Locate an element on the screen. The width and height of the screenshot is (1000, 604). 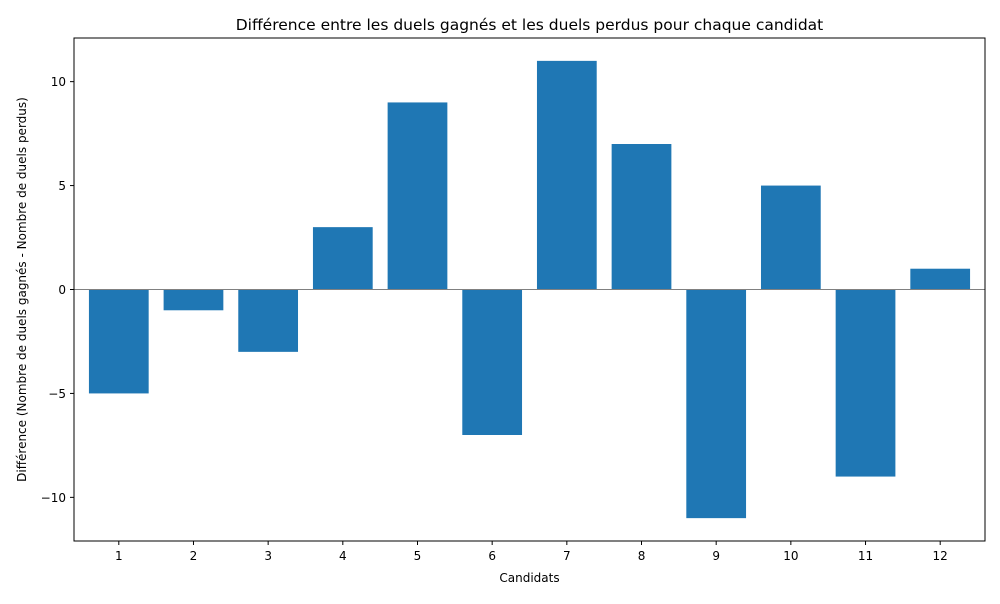
x-tick-label: 5 is located at coordinates (418, 556).